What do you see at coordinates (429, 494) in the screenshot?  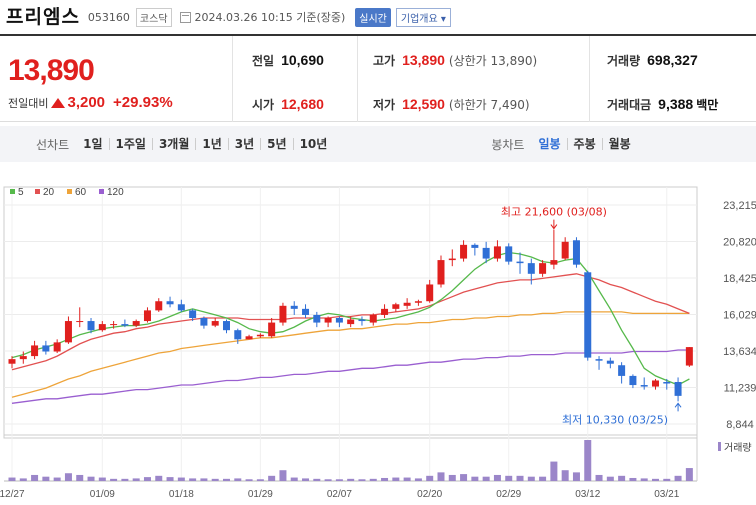 I see `x-tick-label: 02/20` at bounding box center [429, 494].